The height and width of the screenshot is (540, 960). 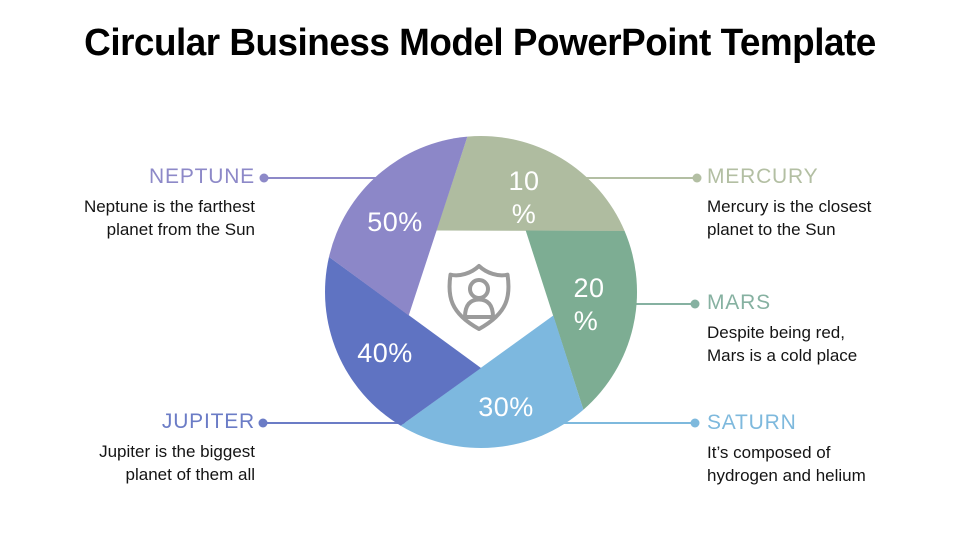 What do you see at coordinates (506, 407) in the screenshot?
I see `label-saturn-value: 30%` at bounding box center [506, 407].